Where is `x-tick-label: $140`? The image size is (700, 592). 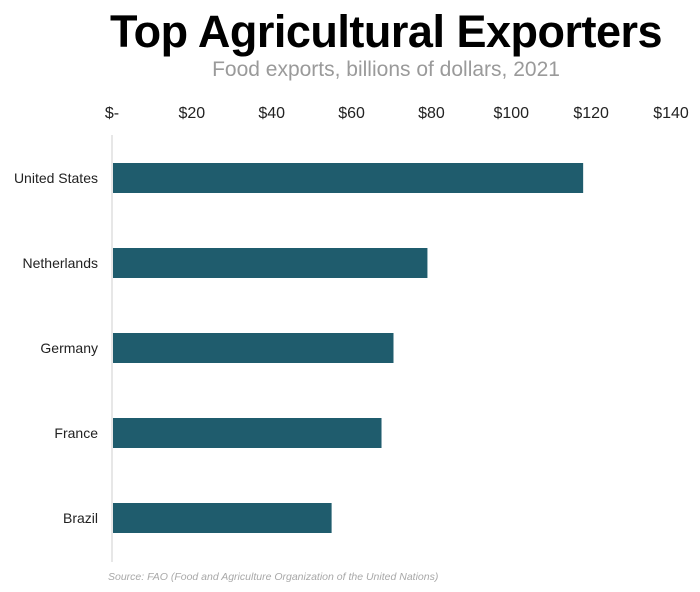
x-tick-label: $140 is located at coordinates (671, 113).